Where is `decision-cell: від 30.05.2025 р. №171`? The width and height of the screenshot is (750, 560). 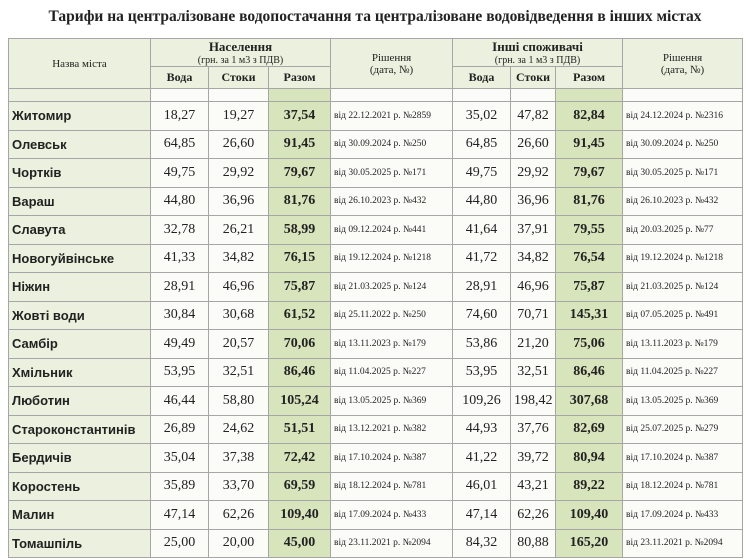
decision-cell: від 30.05.2025 р. №171 is located at coordinates (392, 173).